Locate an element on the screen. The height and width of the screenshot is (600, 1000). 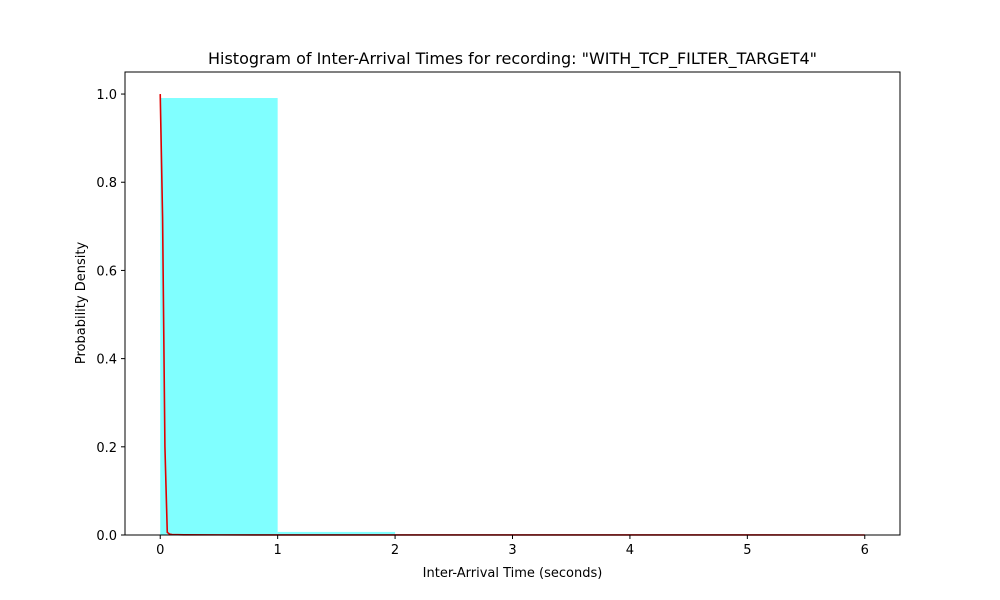
y-tick-label: 1.0 is located at coordinates (106, 95).